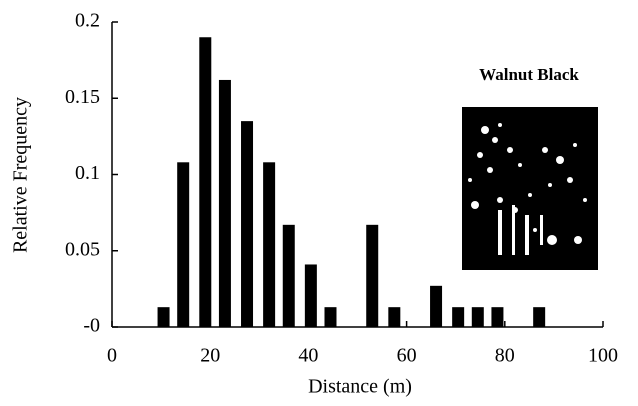  Describe the element at coordinates (112, 356) in the screenshot. I see `x-tick-label: 0` at that location.